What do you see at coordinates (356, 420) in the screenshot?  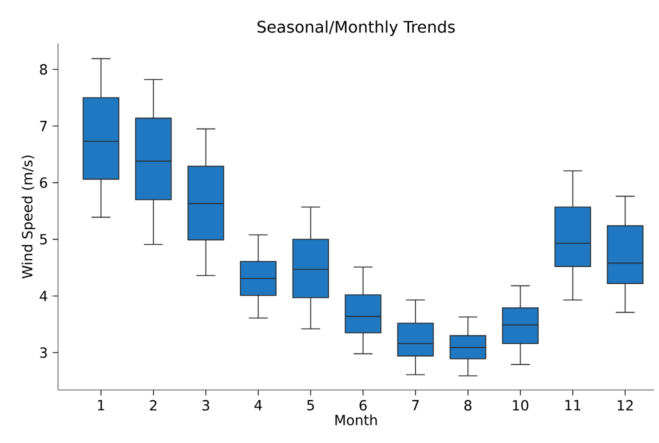 I see `x-axis-title: Month` at bounding box center [356, 420].